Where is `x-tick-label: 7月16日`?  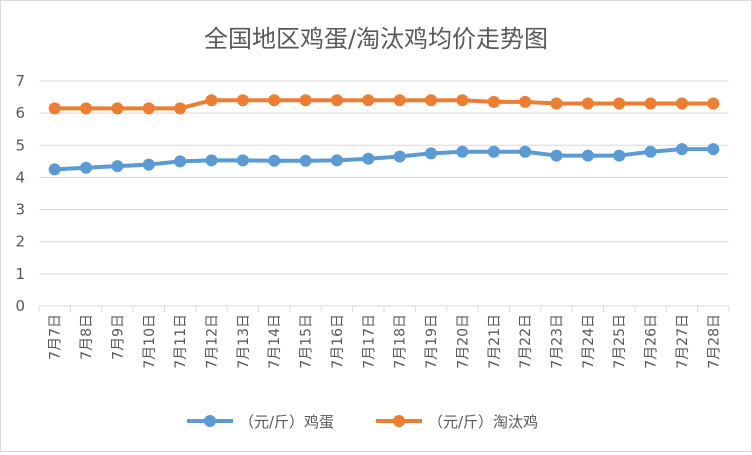
x-tick-label: 7月16日 is located at coordinates (338, 341).